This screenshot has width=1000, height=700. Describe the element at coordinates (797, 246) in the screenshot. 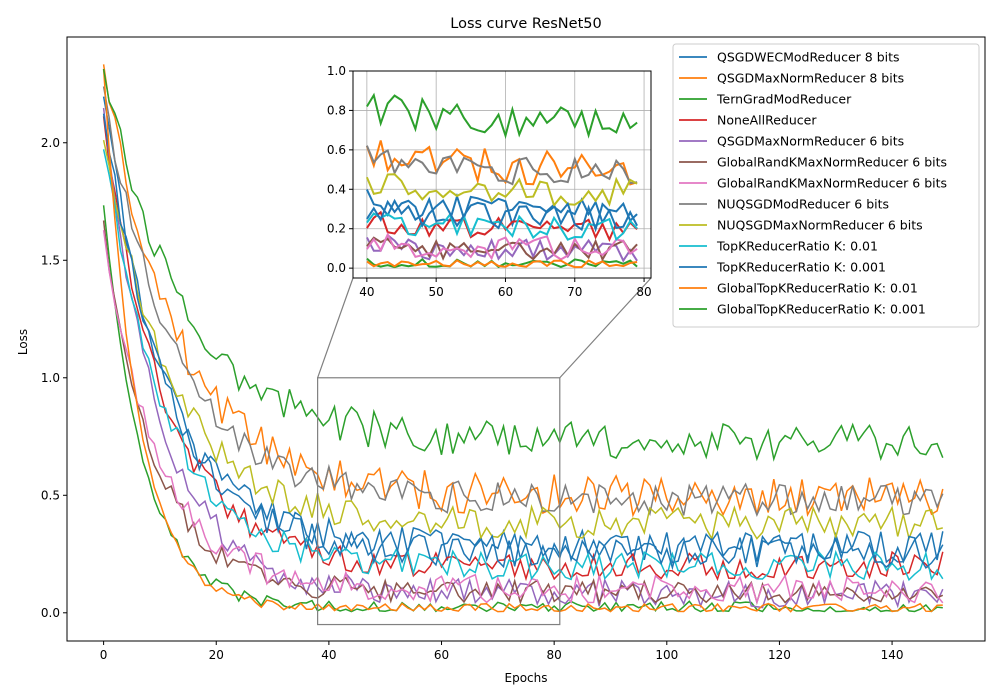

I see `legend-label: TopKReducerRatio K: 0.01` at that location.